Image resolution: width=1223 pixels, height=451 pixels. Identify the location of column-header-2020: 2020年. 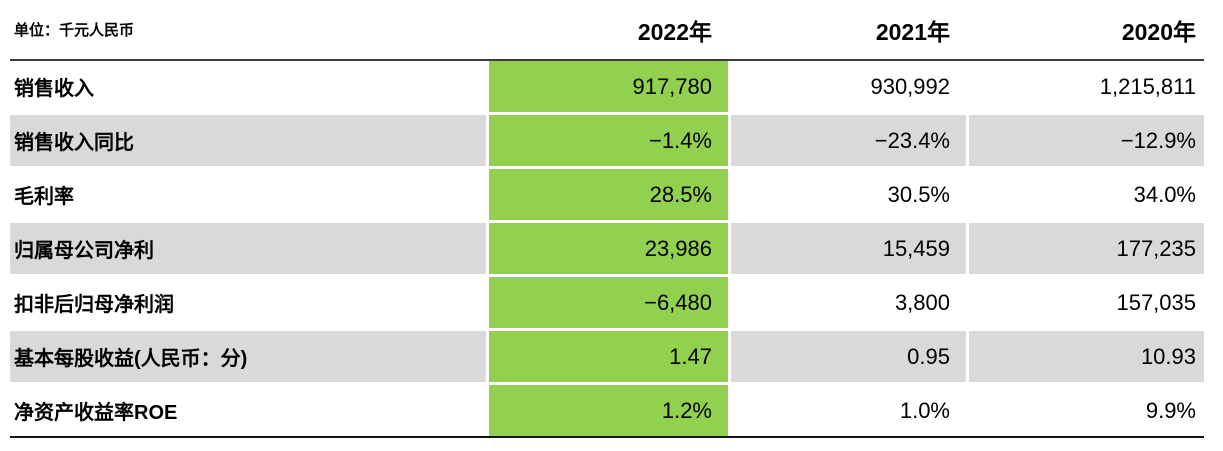
(1158, 31).